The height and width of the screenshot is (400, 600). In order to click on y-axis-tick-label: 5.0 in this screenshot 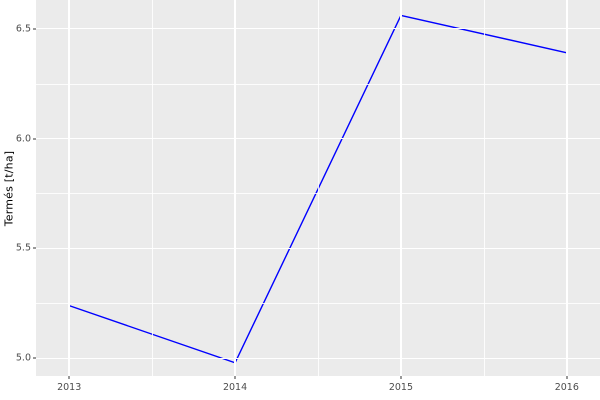, I will do `click(23, 358)`.